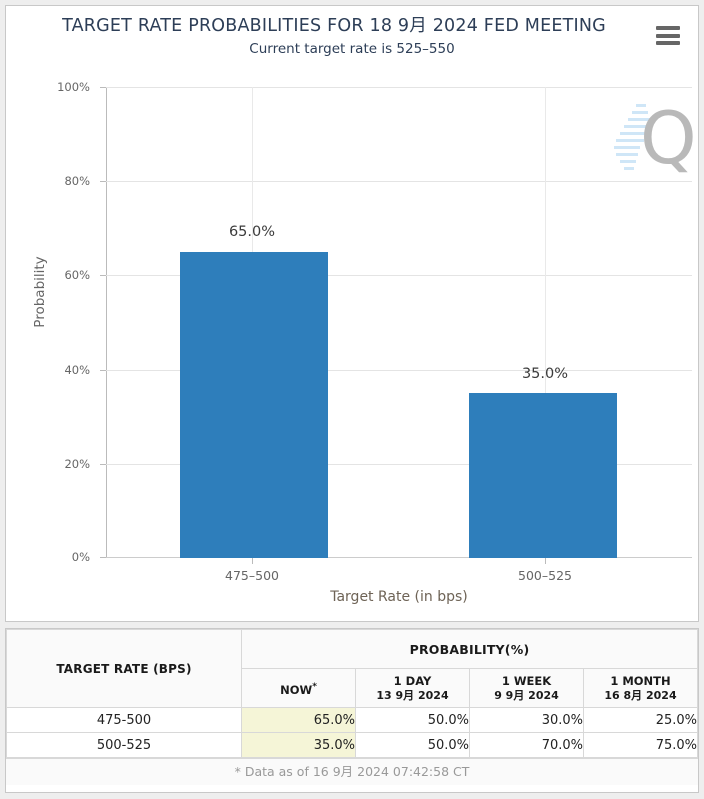  What do you see at coordinates (106, 322) in the screenshot?
I see `y-axis-line` at bounding box center [106, 322].